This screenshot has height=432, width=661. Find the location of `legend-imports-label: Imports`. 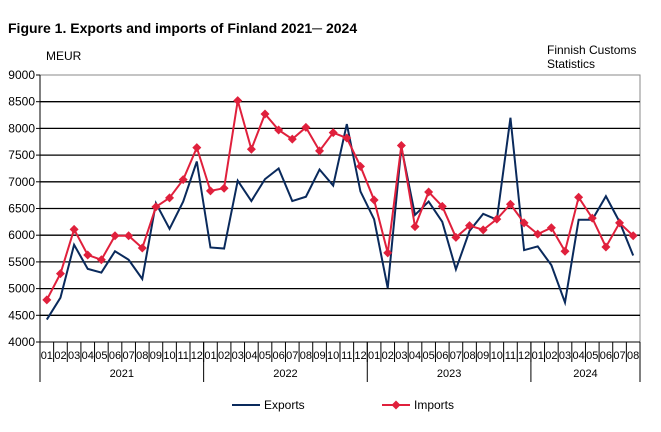

legend-imports-label: Imports is located at coordinates (434, 405).